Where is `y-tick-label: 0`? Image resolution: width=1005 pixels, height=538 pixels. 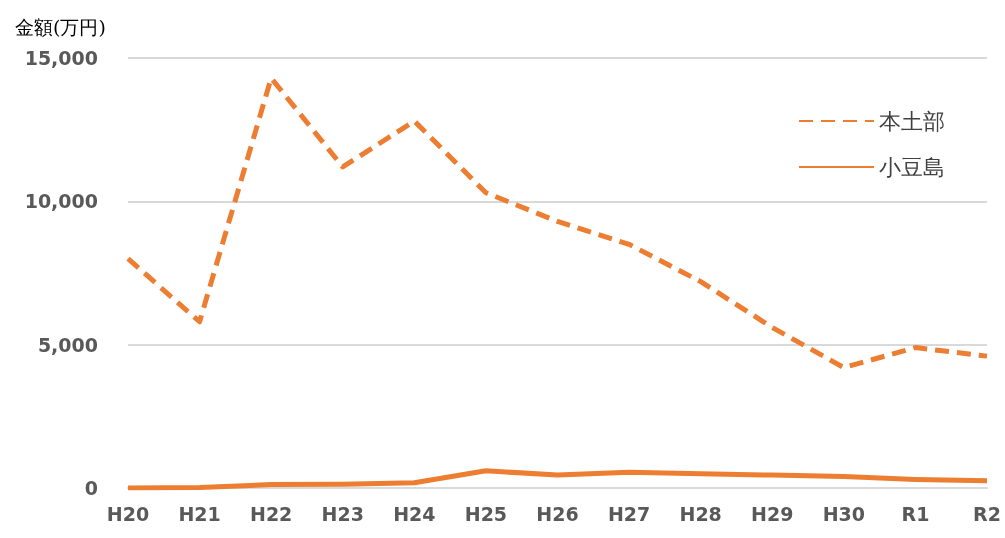 y-tick-label: 0 is located at coordinates (91, 488).